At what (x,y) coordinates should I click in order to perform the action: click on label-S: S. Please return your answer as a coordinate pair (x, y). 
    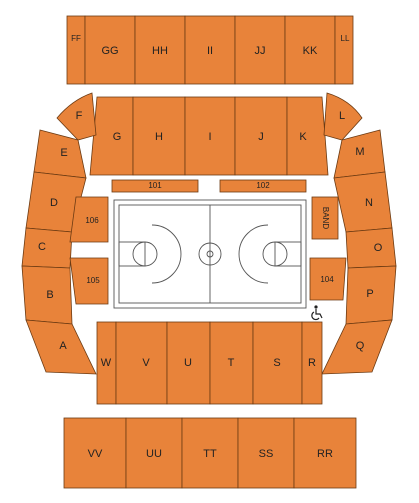
    Looking at the image, I should click on (276, 363).